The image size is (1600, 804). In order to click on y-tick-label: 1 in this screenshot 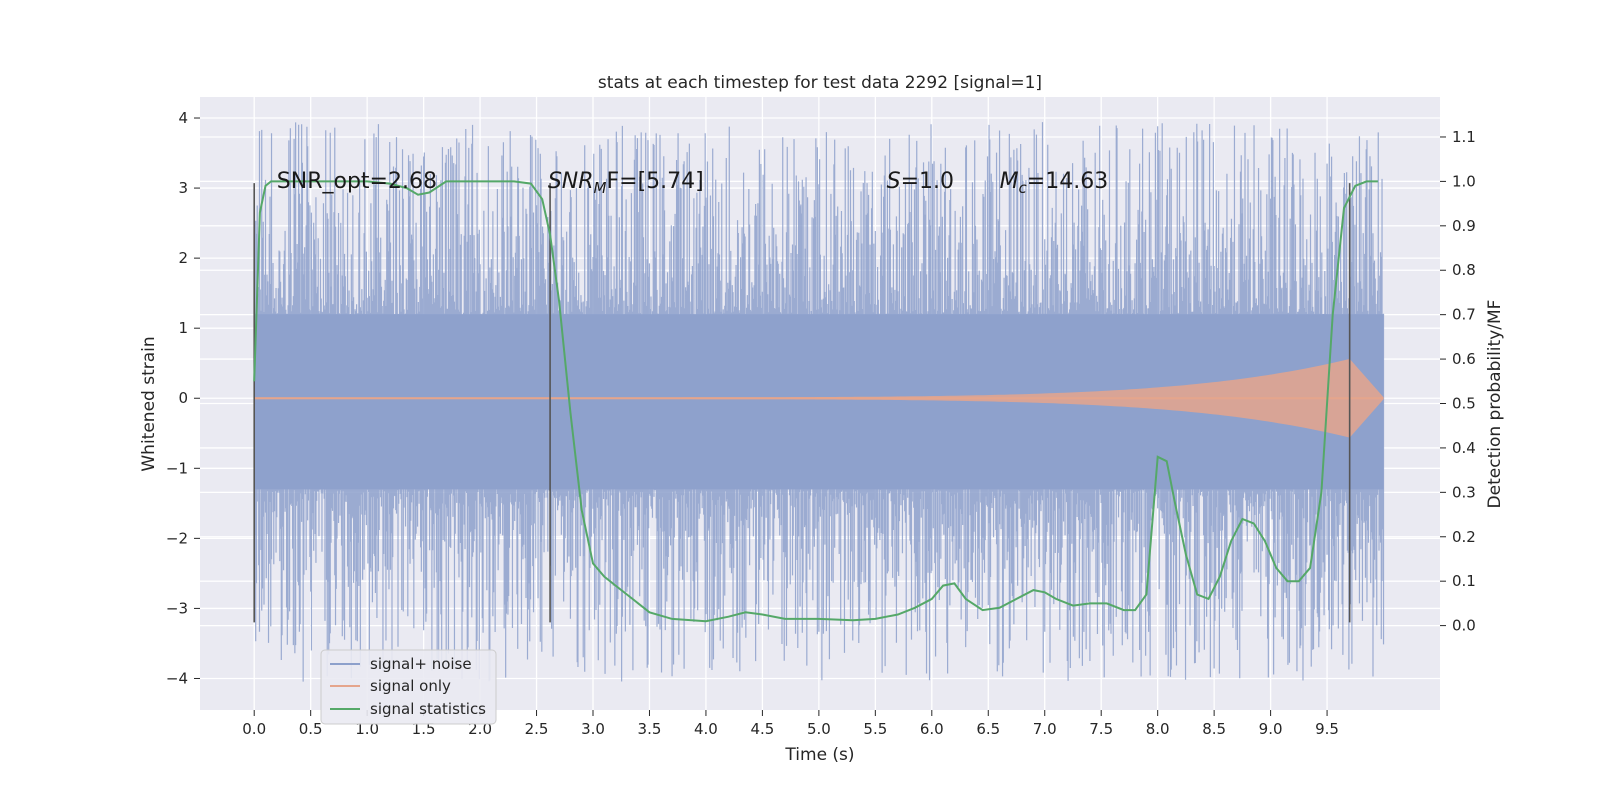, I will do `click(183, 328)`.